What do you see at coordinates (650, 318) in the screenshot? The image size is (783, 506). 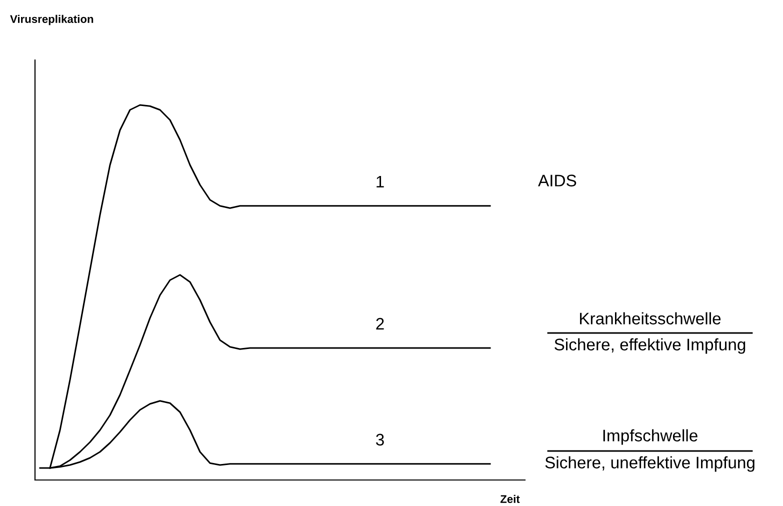 I see `text: Krankheitsschwelle` at bounding box center [650, 318].